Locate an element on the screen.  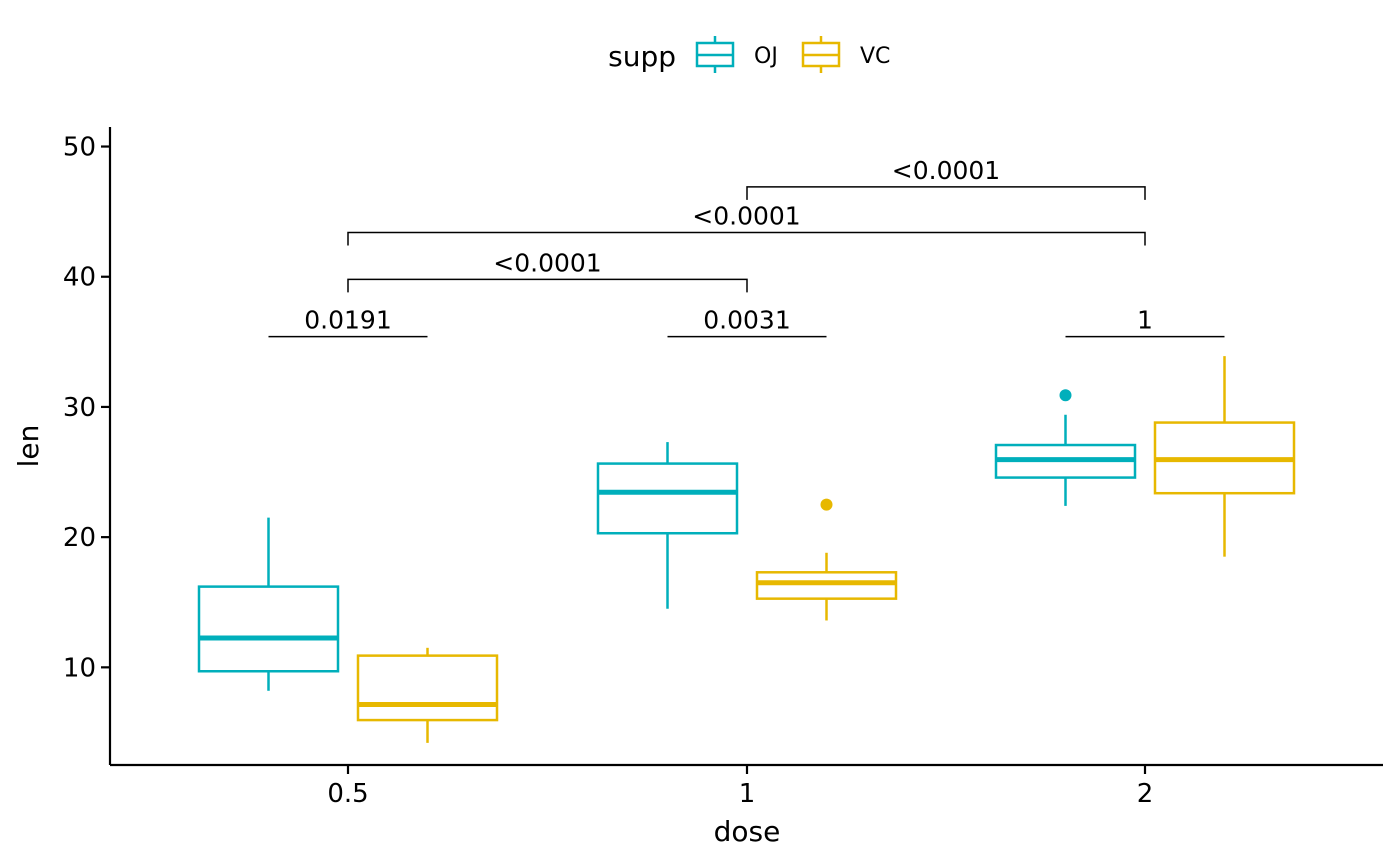
p-value-label: 1 is located at coordinates (1145, 320).